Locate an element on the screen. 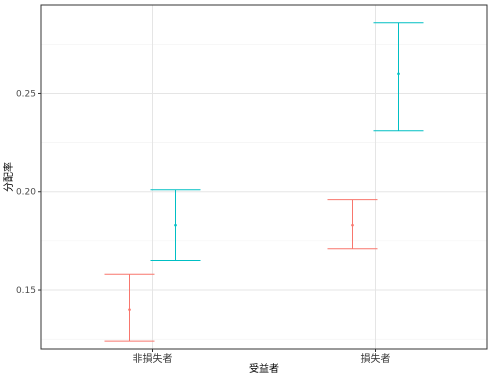 The image size is (488, 374). x-axis-title: 受益者 is located at coordinates (264, 368).